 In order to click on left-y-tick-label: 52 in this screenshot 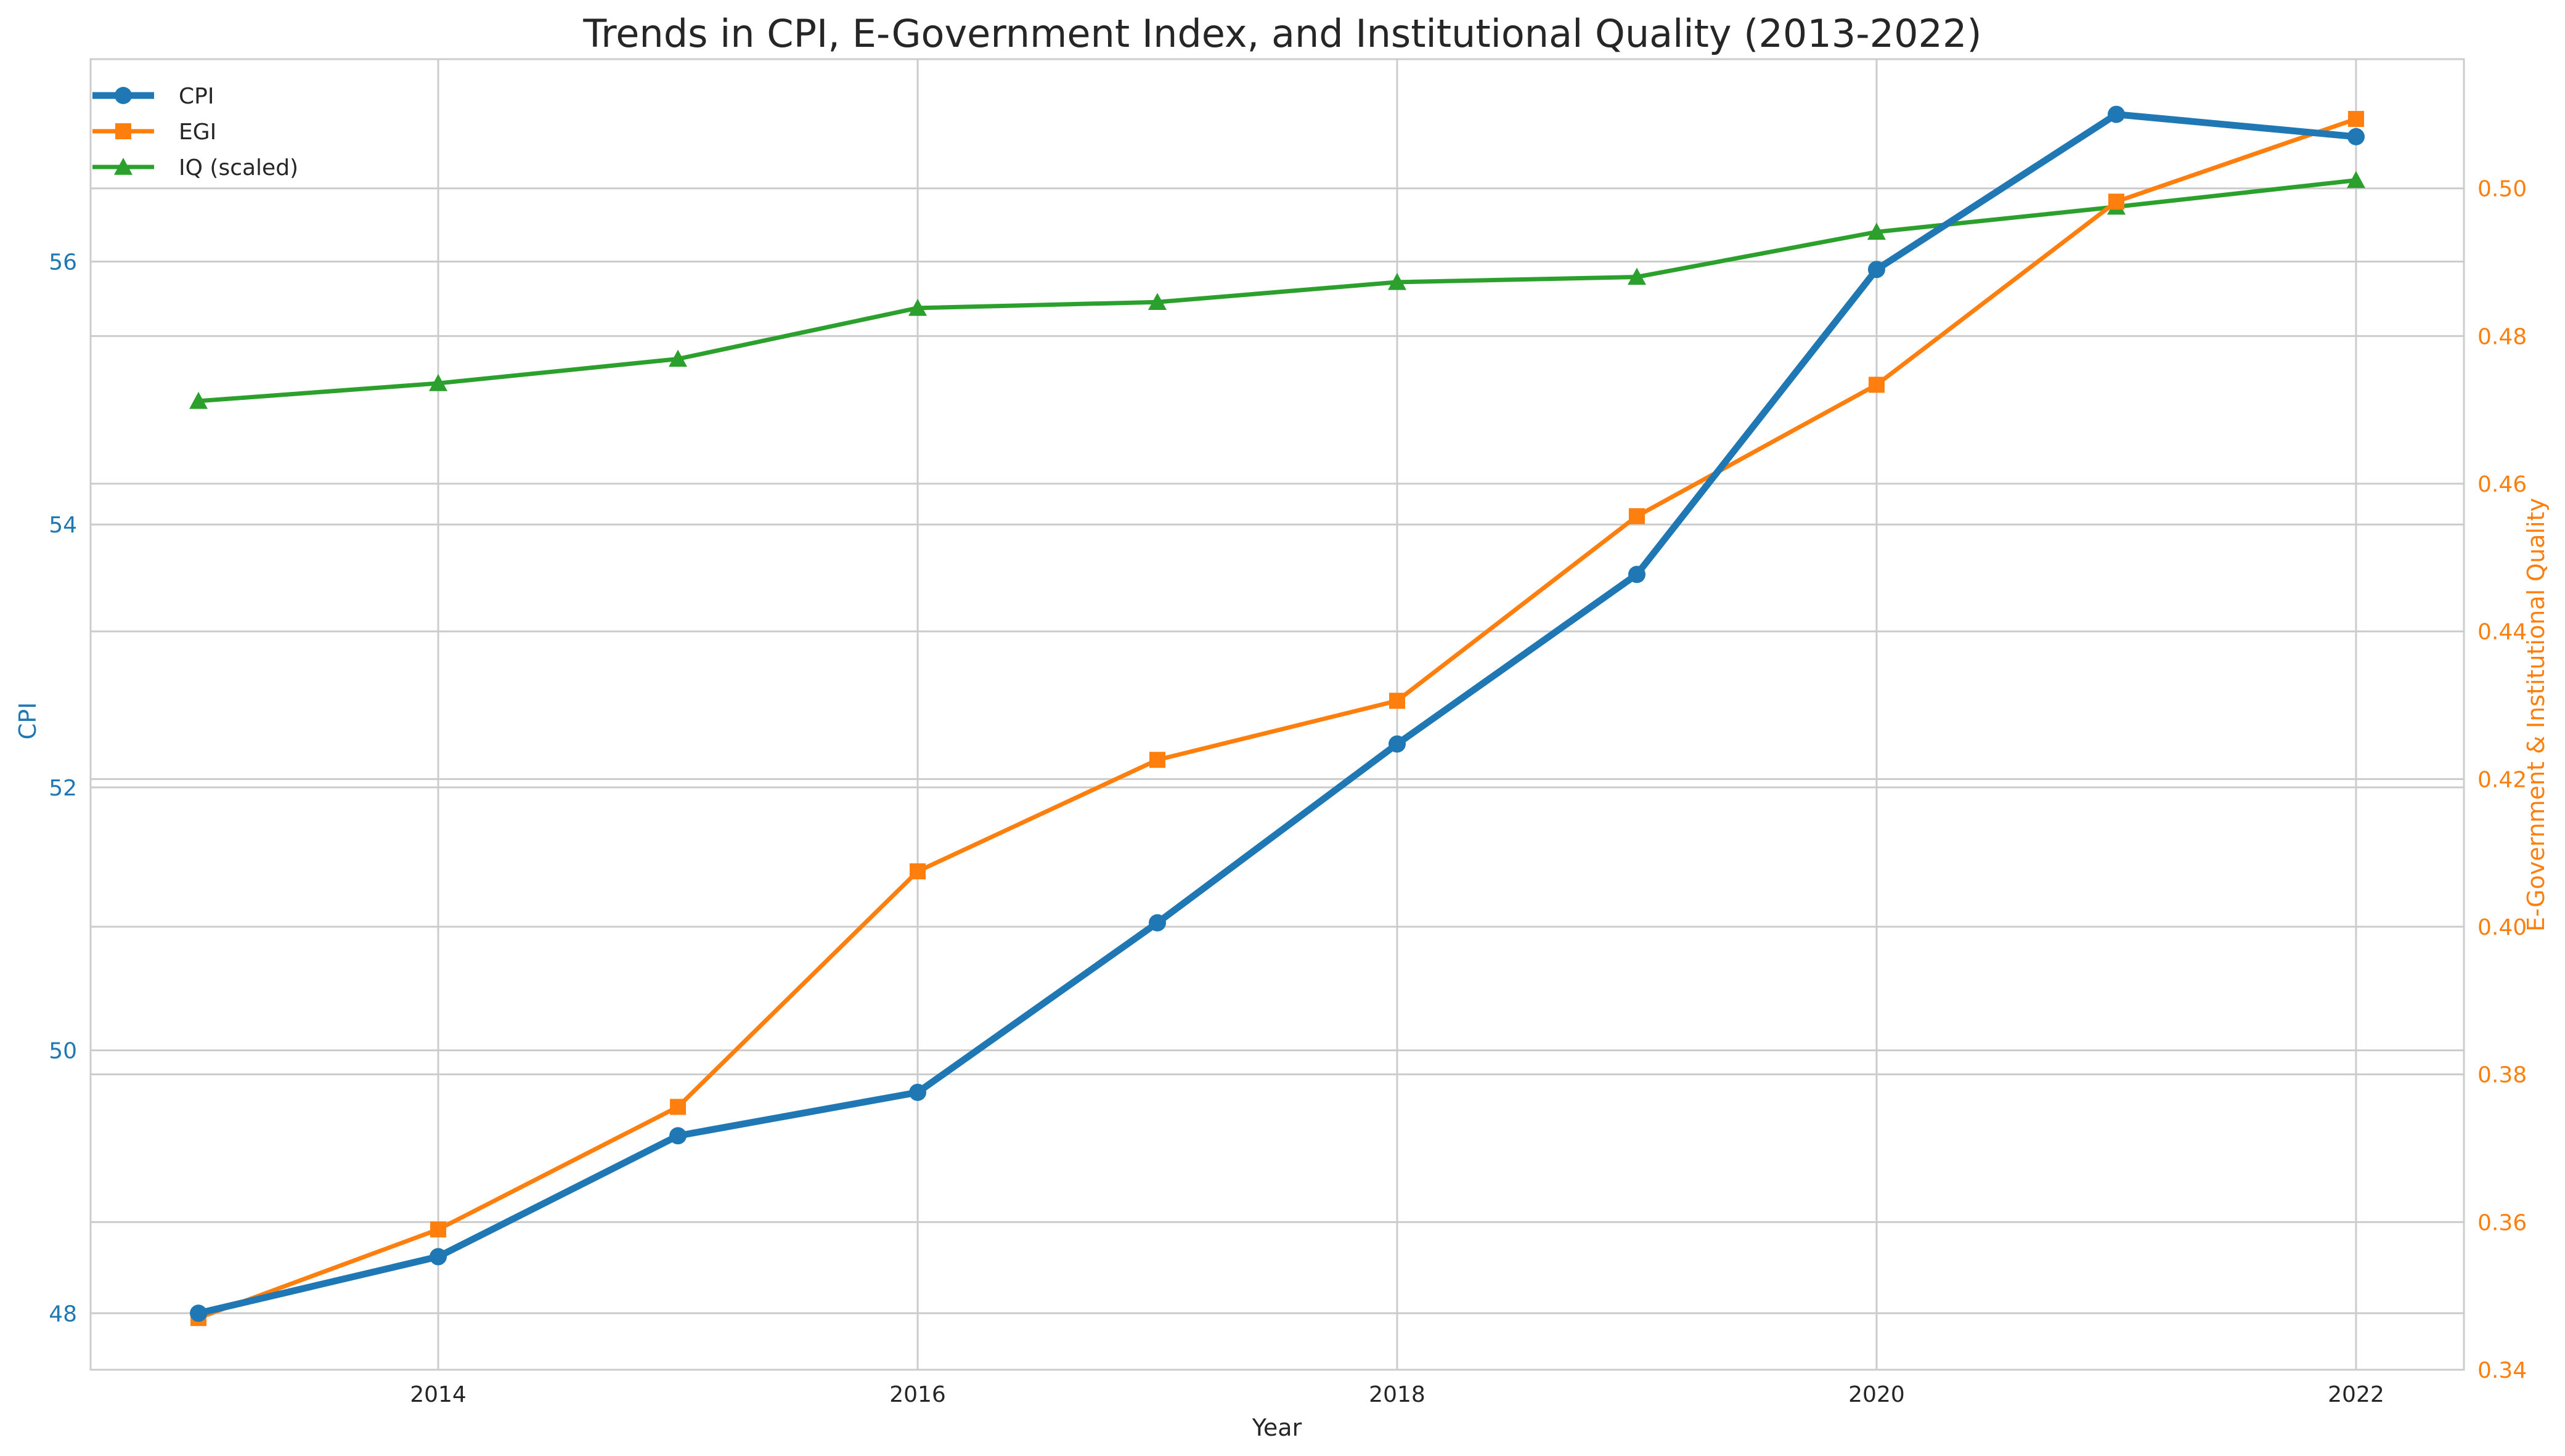, I will do `click(63, 788)`.